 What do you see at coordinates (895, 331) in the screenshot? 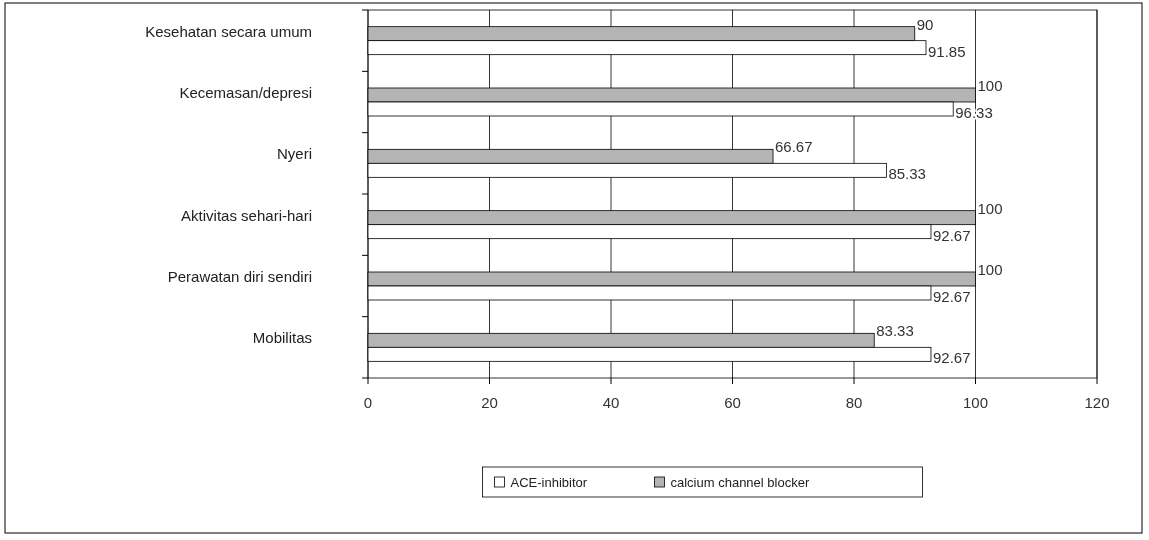
I see `data-label: 83.33` at bounding box center [895, 331].